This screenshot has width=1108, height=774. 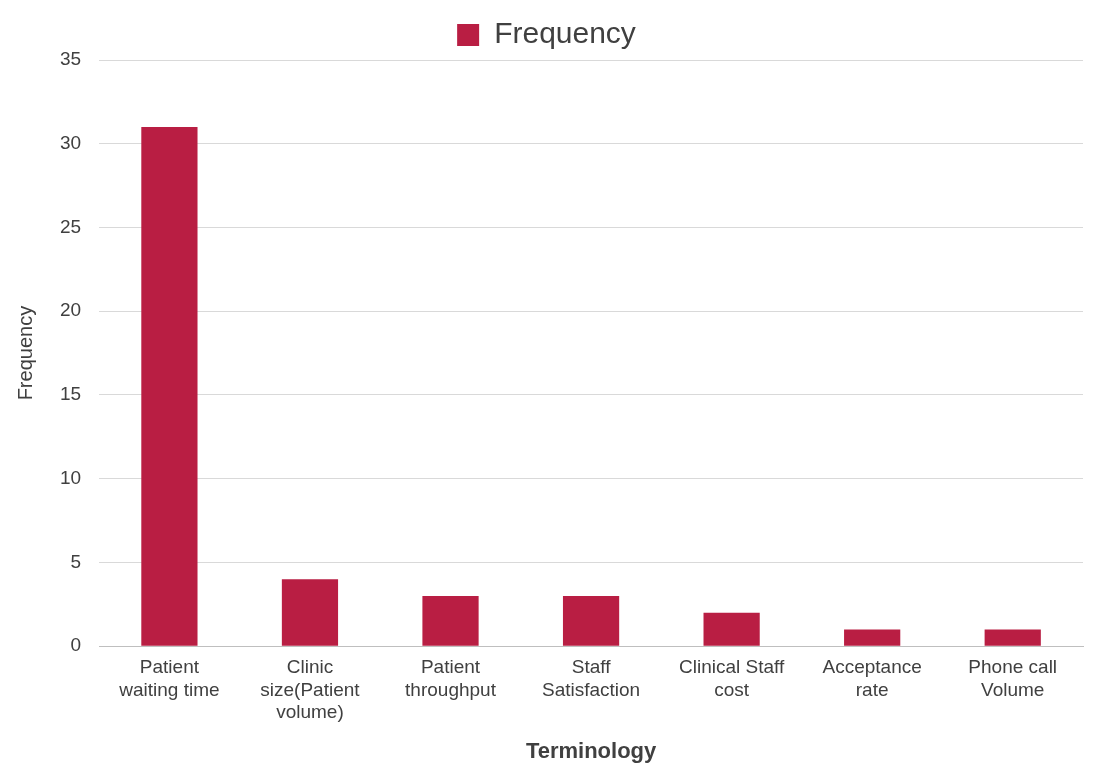 I want to click on x-tick-label: Phone call Volume, so click(x=1013, y=677).